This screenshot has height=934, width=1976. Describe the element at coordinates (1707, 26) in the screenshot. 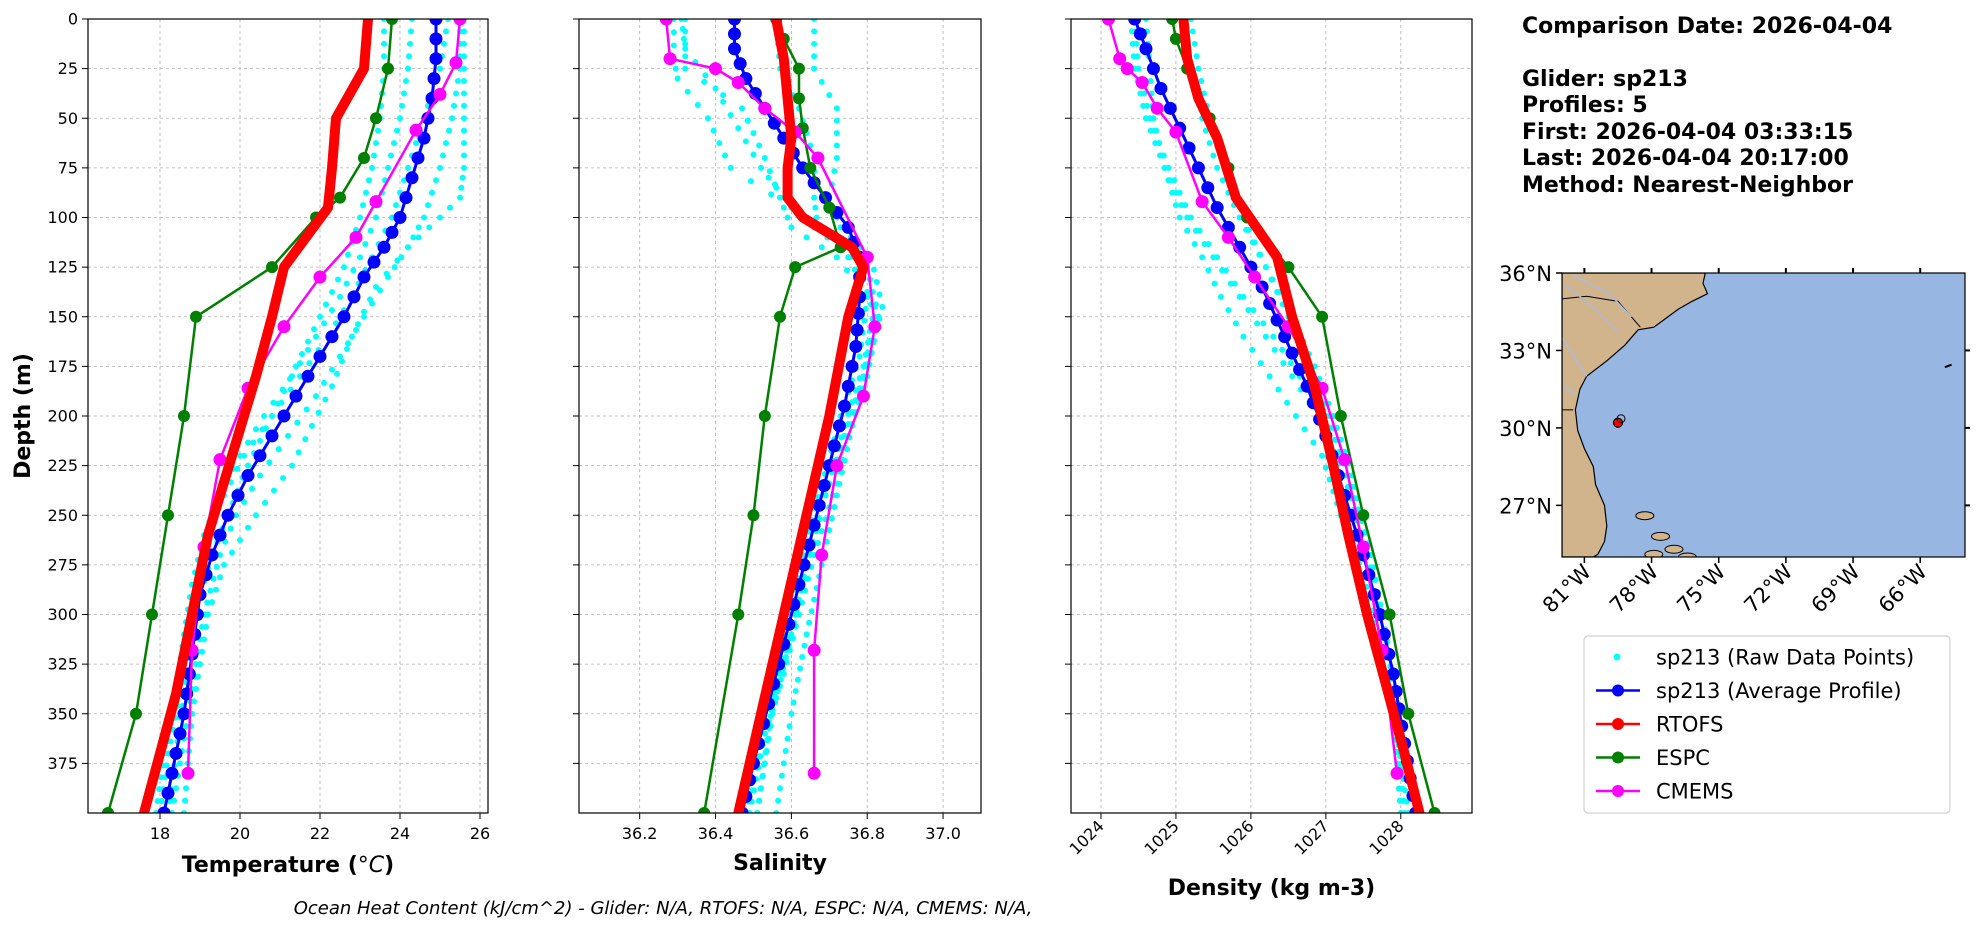

I see `comparison-date: Comparison Date: 2026-04-04` at that location.